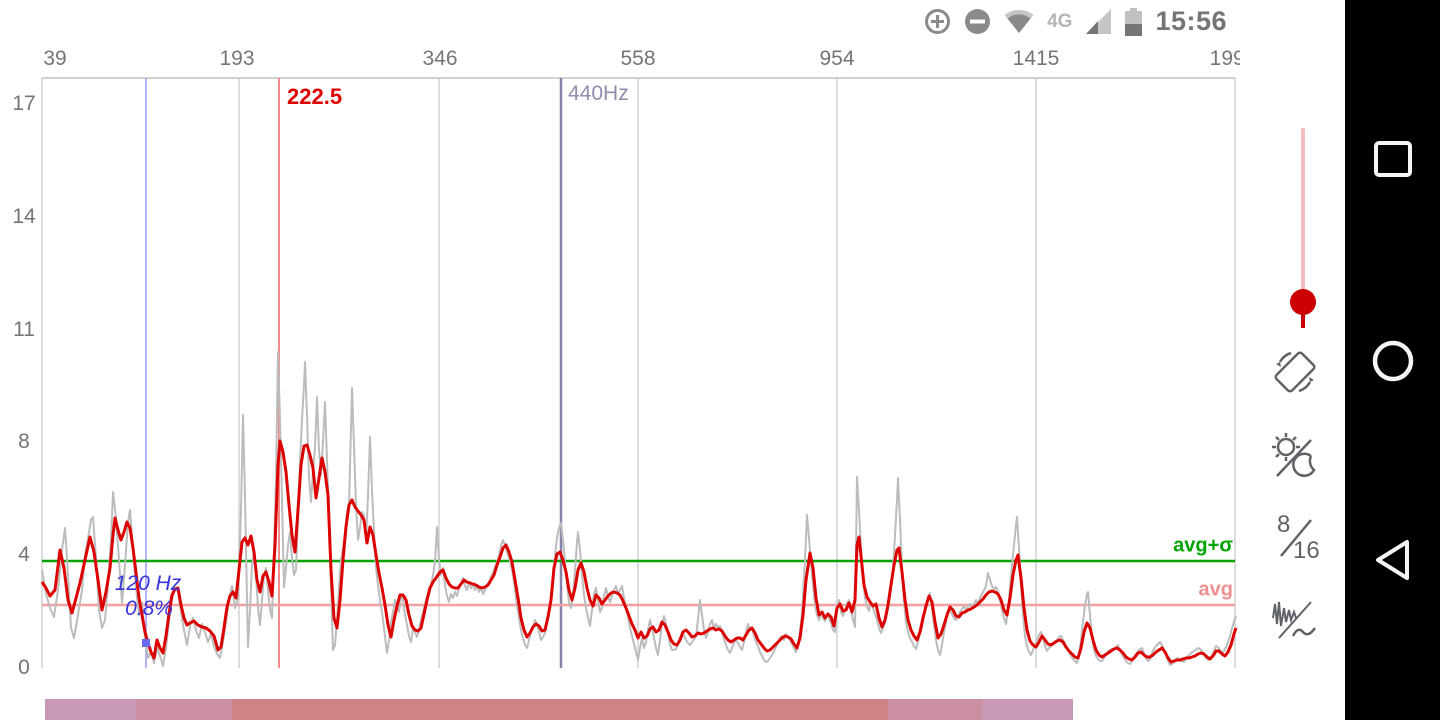  I want to click on recents-button, so click(1393, 159).